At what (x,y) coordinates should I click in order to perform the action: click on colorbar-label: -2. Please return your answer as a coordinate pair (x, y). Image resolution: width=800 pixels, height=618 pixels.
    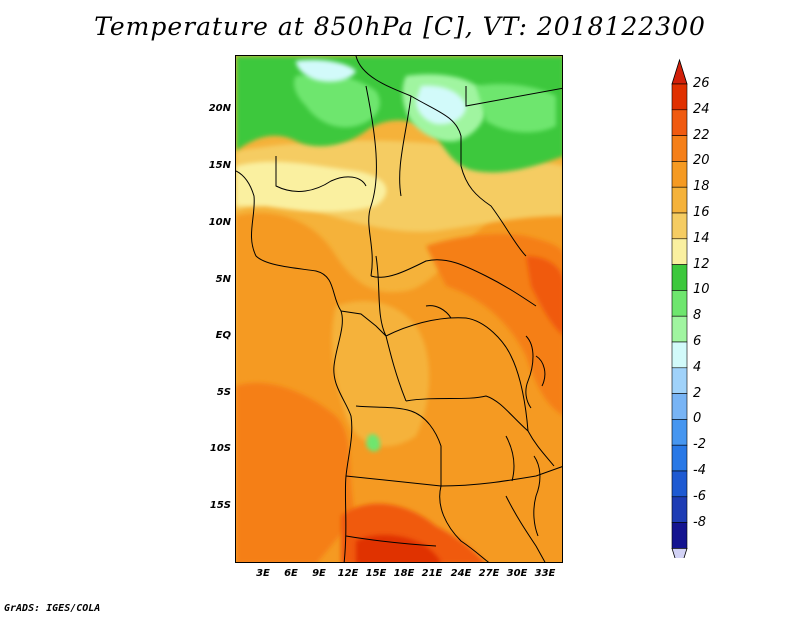
    Looking at the image, I should click on (699, 445).